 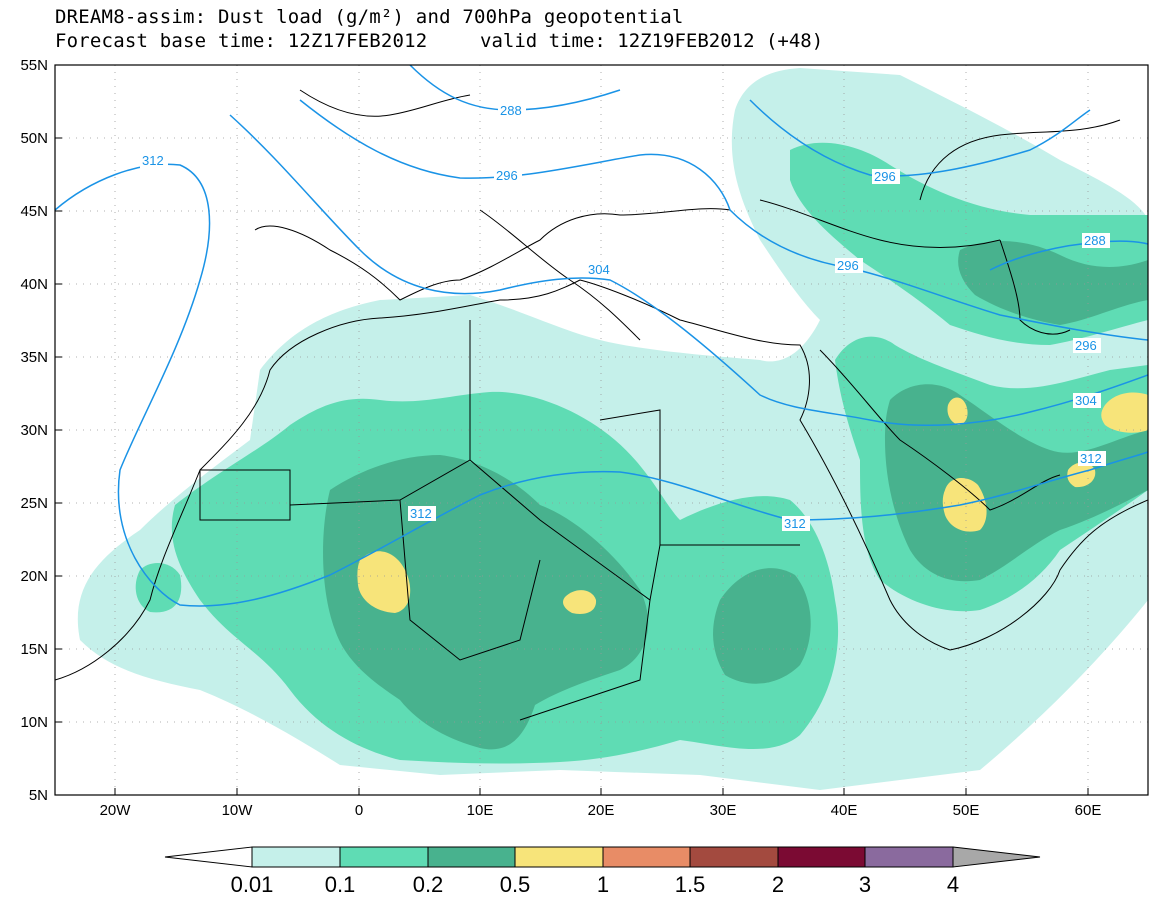 I want to click on colorbar-label: 2, so click(x=778, y=884).